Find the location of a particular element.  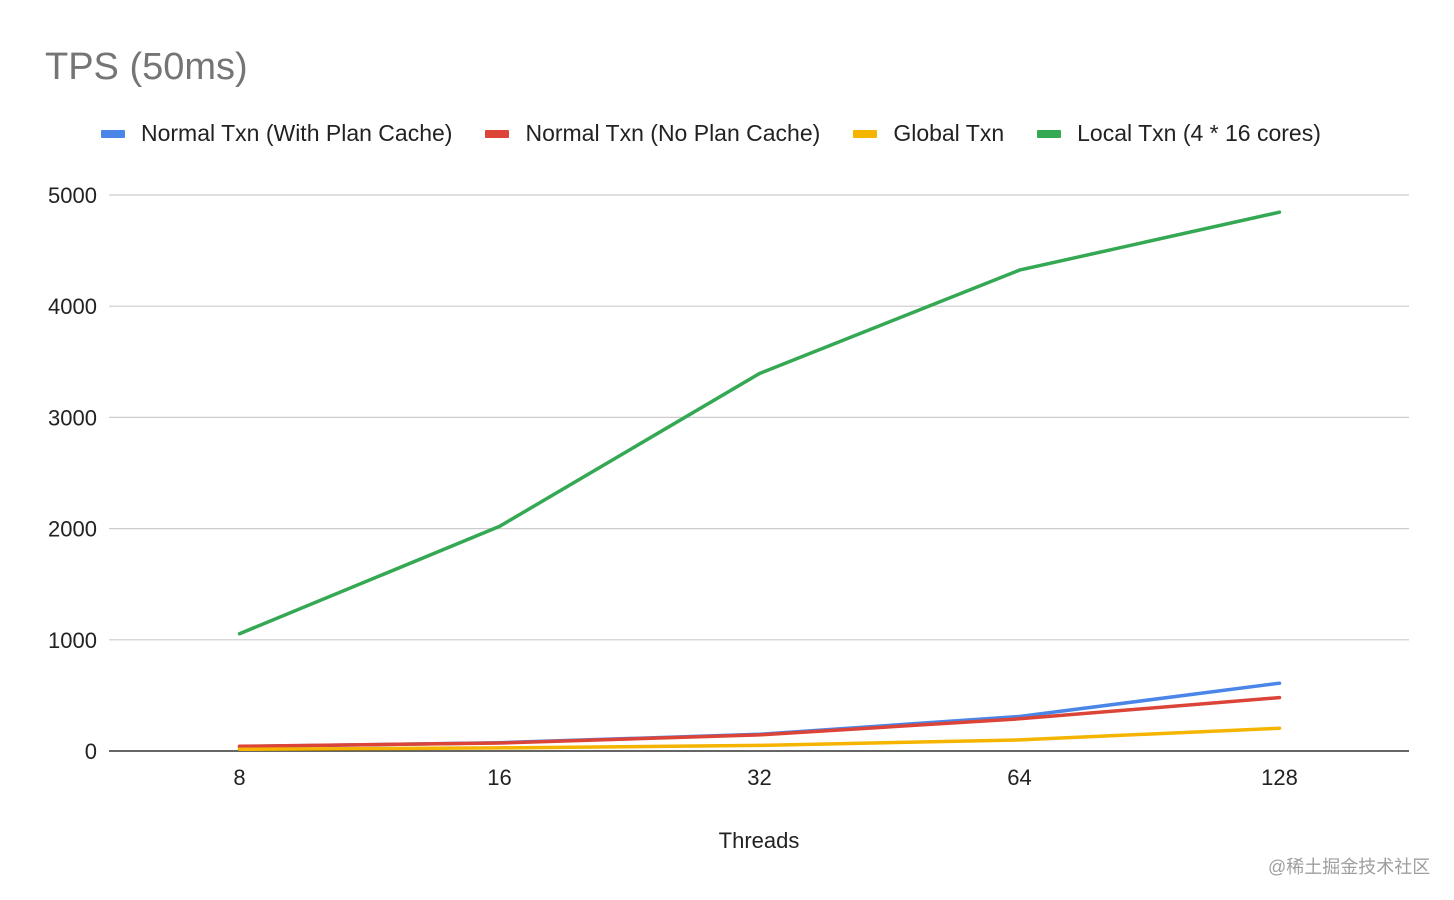

y-tick-label: 1000 is located at coordinates (72, 640).